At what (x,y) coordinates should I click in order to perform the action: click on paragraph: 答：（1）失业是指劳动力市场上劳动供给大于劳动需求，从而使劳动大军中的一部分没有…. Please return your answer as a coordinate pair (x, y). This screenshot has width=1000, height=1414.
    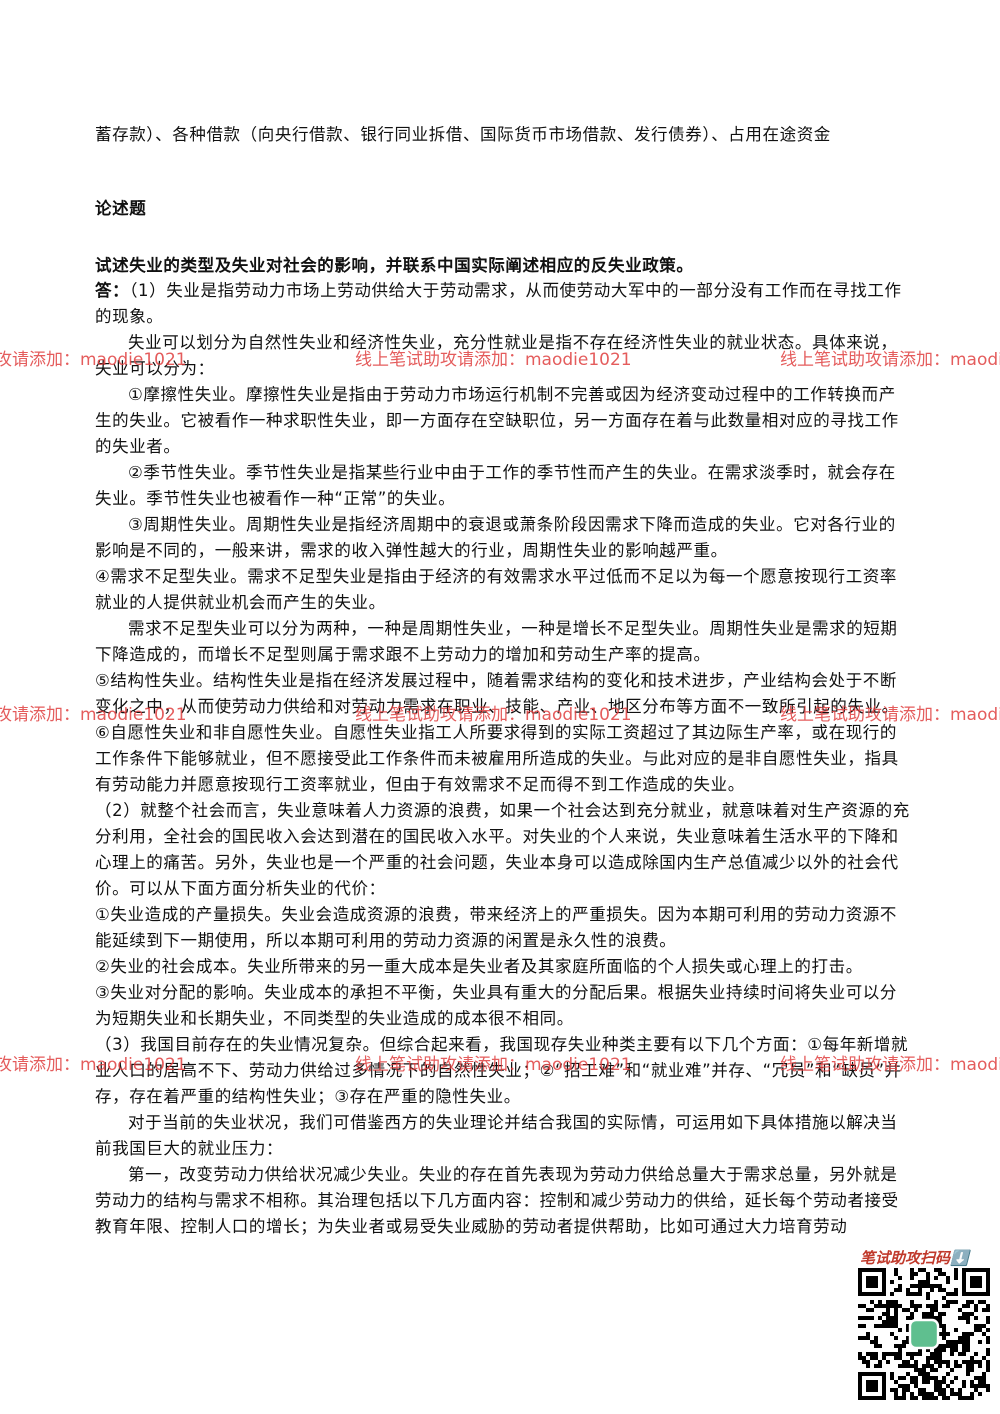
    Looking at the image, I should click on (502, 304).